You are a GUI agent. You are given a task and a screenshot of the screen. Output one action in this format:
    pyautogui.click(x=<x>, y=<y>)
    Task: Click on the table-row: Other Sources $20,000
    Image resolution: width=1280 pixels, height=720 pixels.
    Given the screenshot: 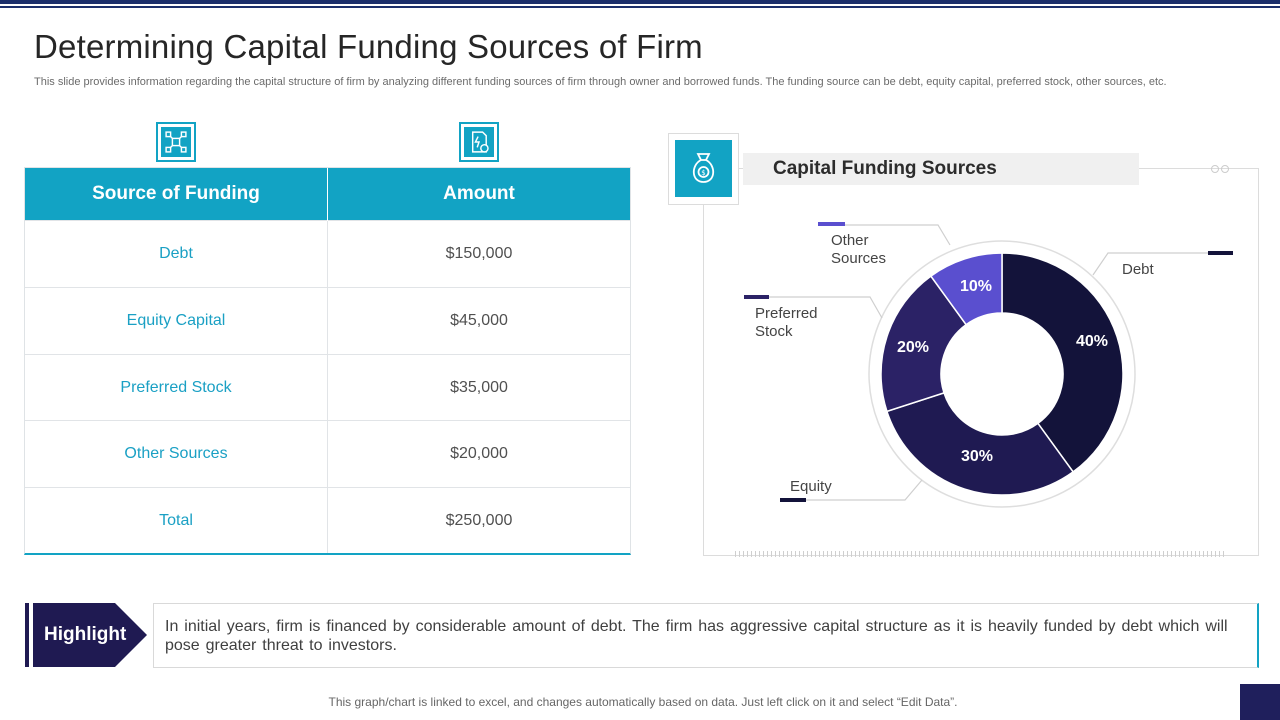 What is the action you would take?
    pyautogui.click(x=327, y=454)
    